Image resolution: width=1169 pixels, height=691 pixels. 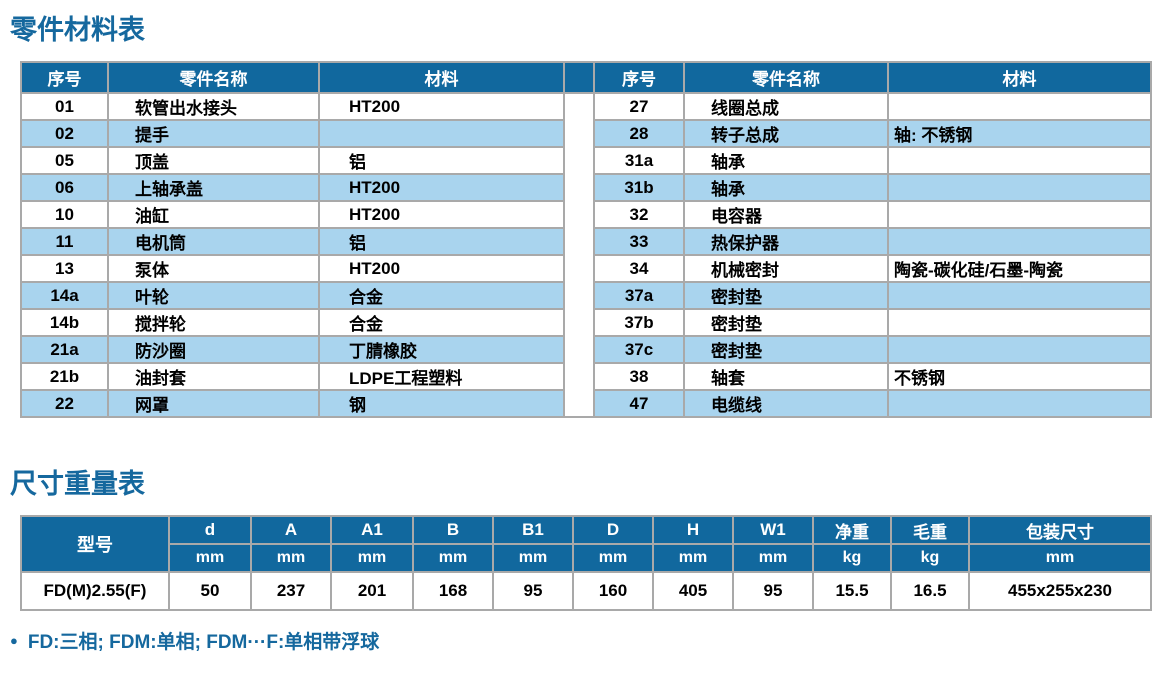 I want to click on dim-value-cell: 405, so click(x=693, y=591).